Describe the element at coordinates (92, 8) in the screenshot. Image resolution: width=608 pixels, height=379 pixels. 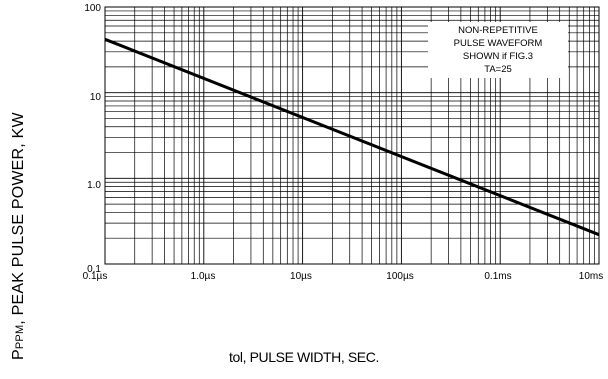
I see `y-tick-label: 100` at that location.